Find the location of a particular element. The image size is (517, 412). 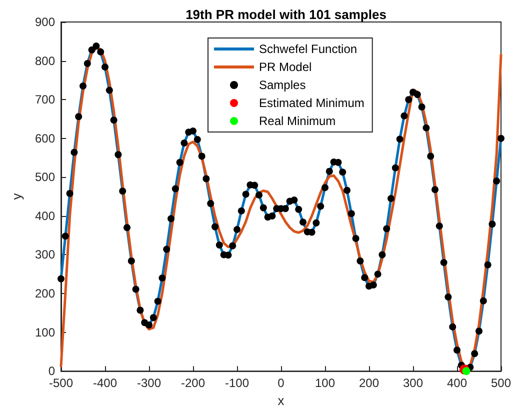

y-tick-label: 300 is located at coordinates (45, 255).